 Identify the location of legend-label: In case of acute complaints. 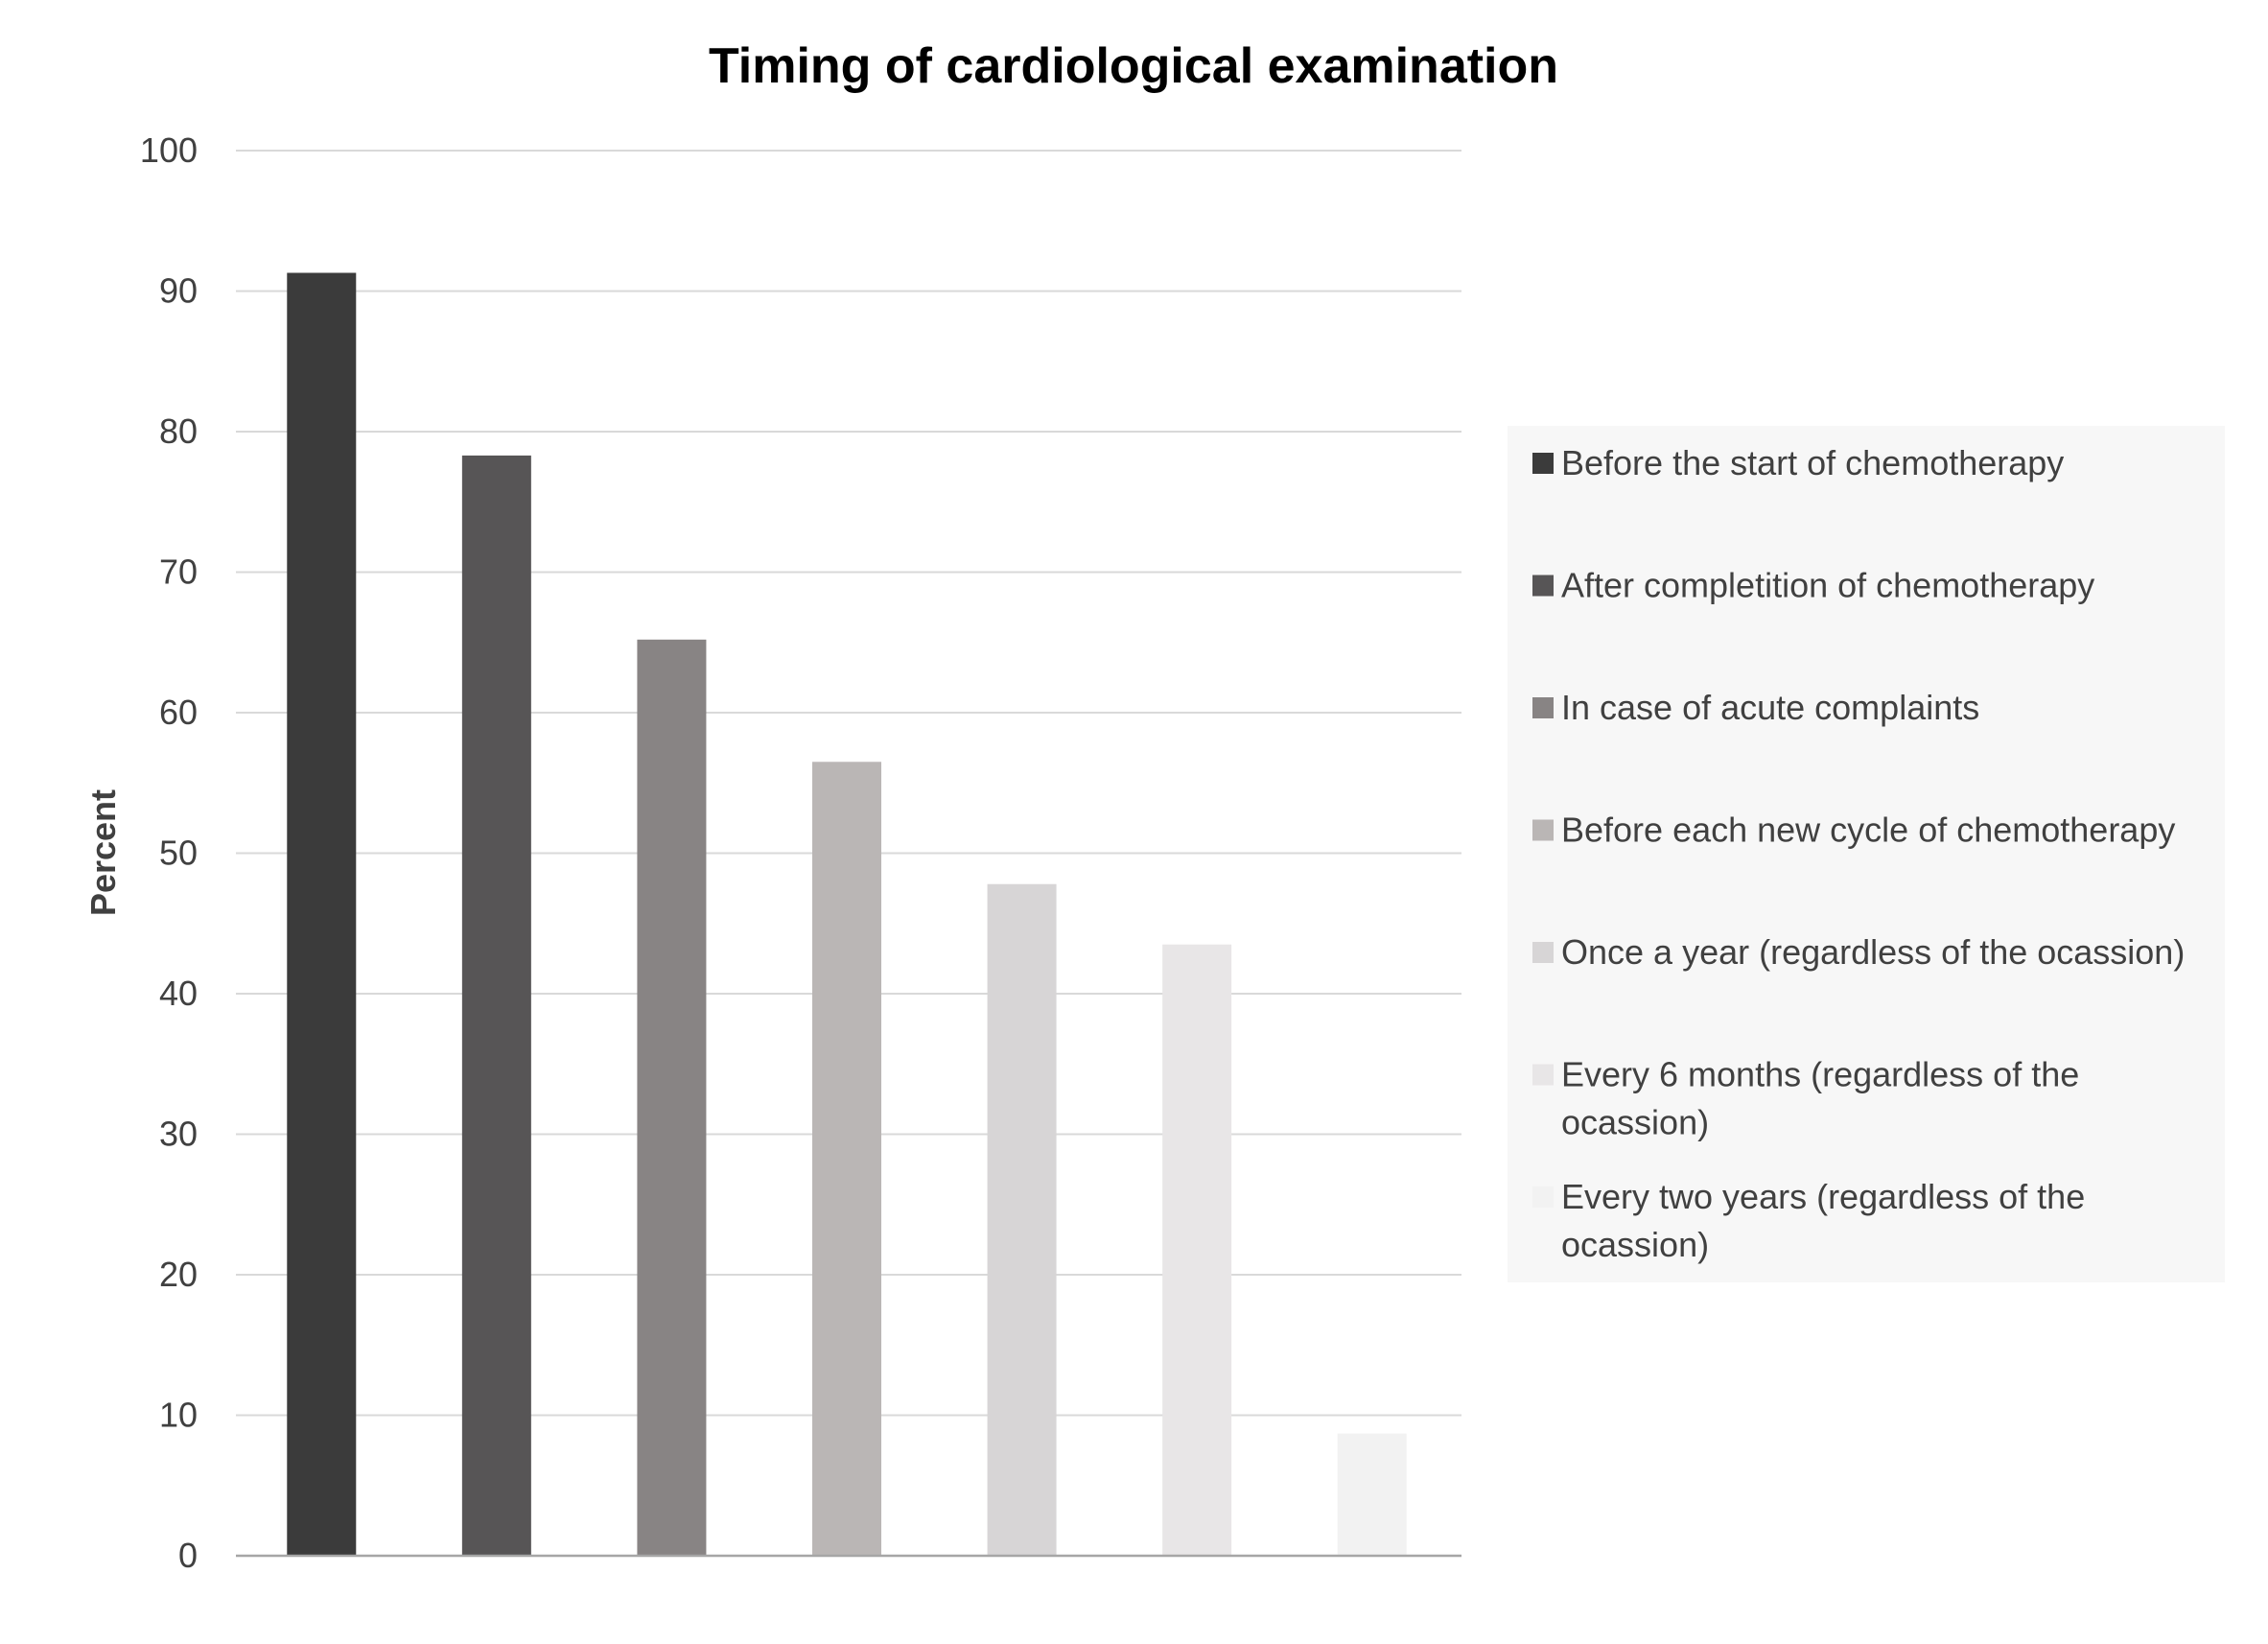
(1770, 707).